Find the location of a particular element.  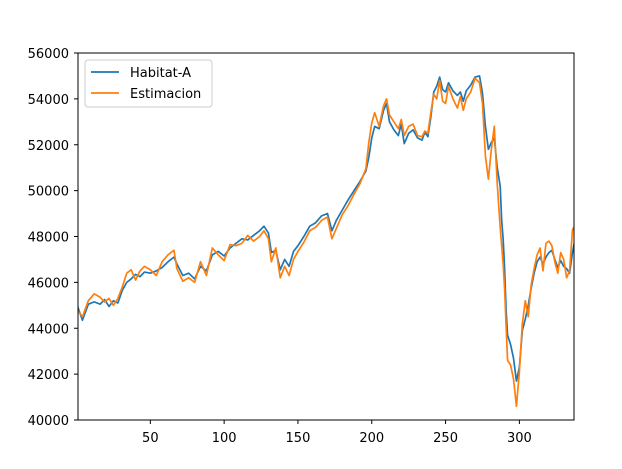

legend-label: Habitat-A is located at coordinates (160, 73).